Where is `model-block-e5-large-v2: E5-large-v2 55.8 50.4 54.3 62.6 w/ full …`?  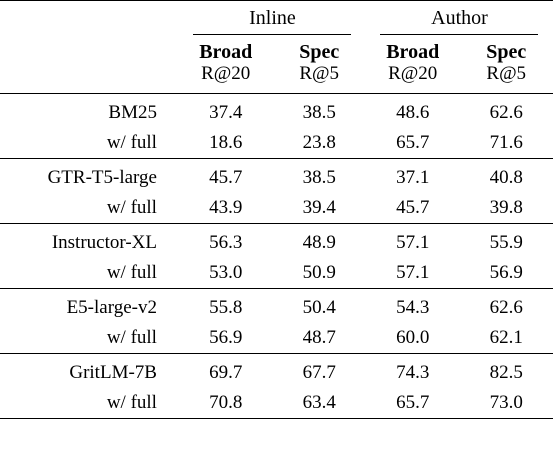 model-block-e5-large-v2: E5-large-v2 55.8 50.4 54.3 62.6 w/ full … is located at coordinates (276, 321).